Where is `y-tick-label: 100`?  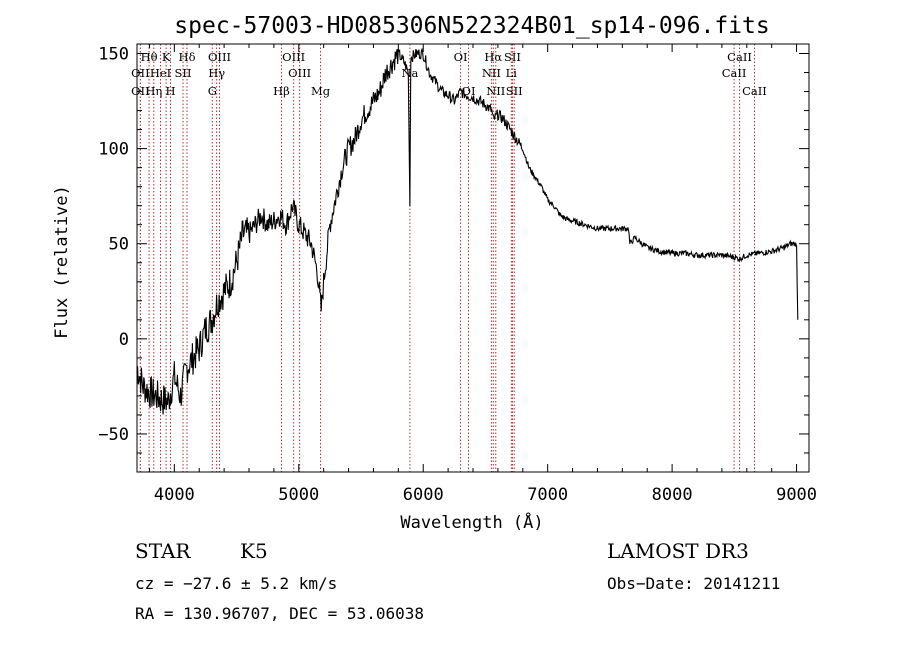
y-tick-label: 100 is located at coordinates (113, 150).